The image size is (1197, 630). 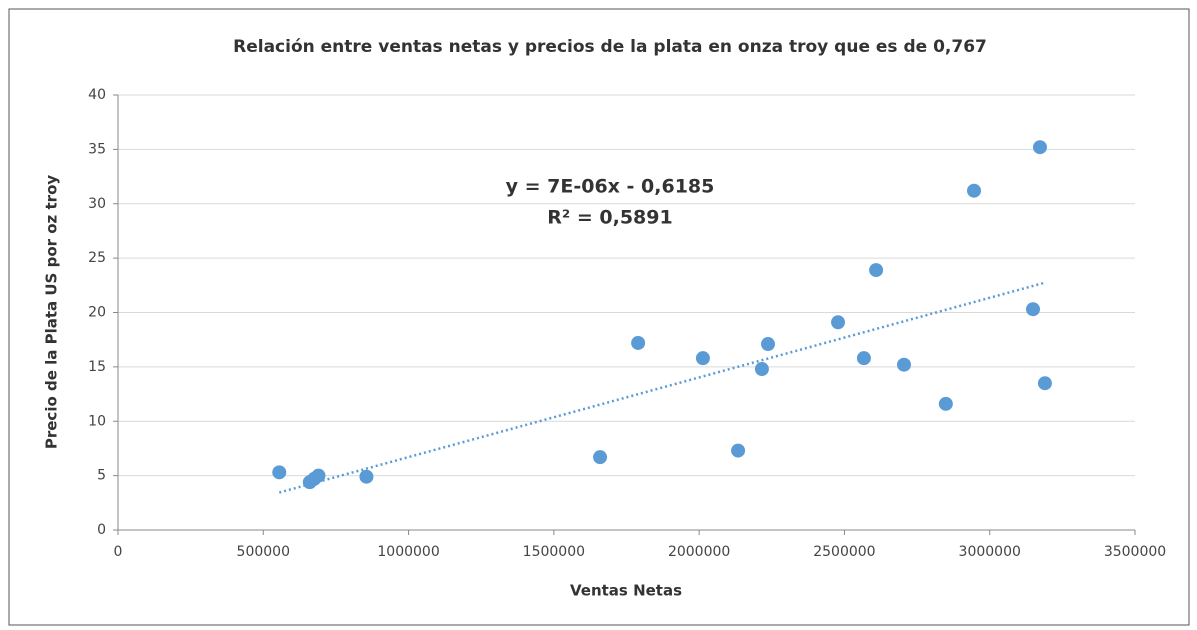 I want to click on y-tick-label: 10, so click(x=97, y=421).